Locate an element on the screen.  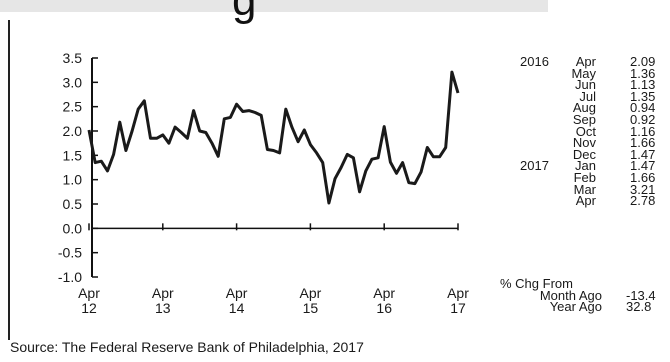
table-row: Nov 1.66 is located at coordinates (588, 143).